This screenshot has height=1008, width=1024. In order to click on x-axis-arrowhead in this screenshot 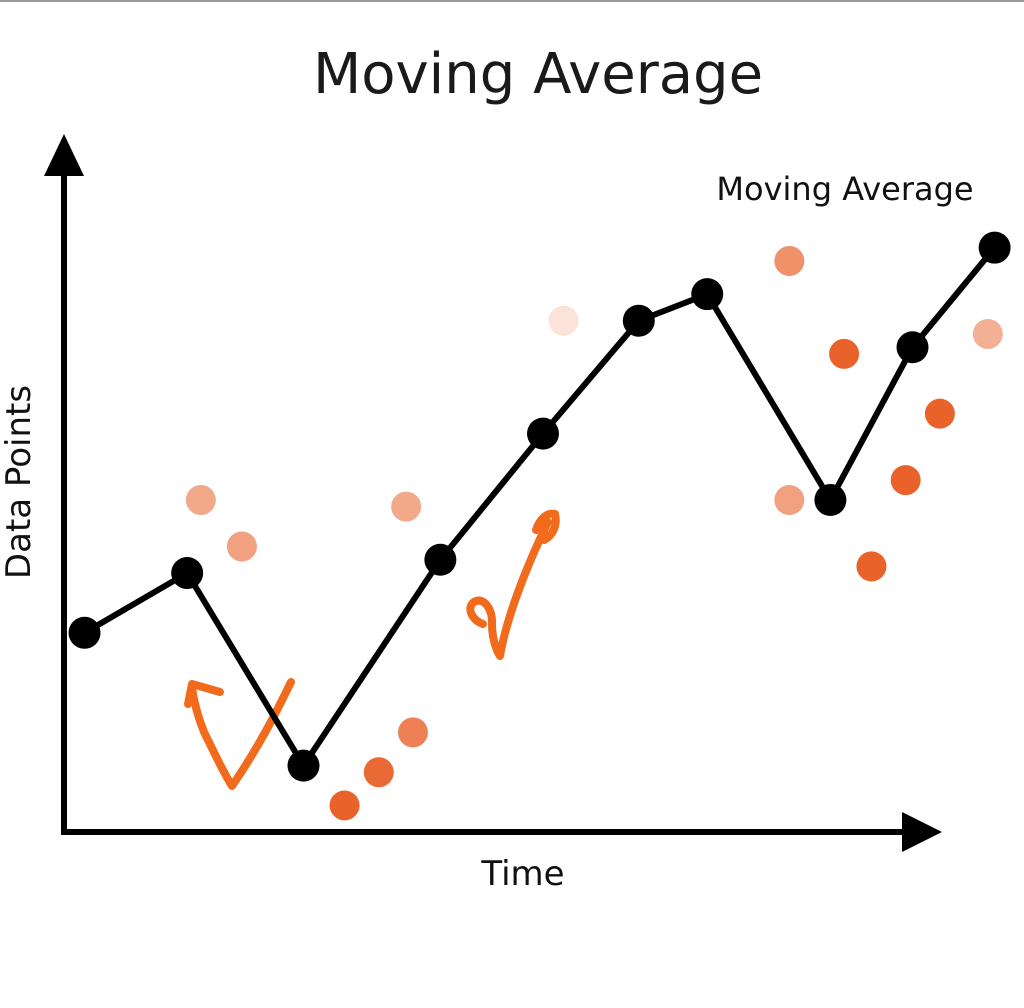, I will do `click(922, 832)`.